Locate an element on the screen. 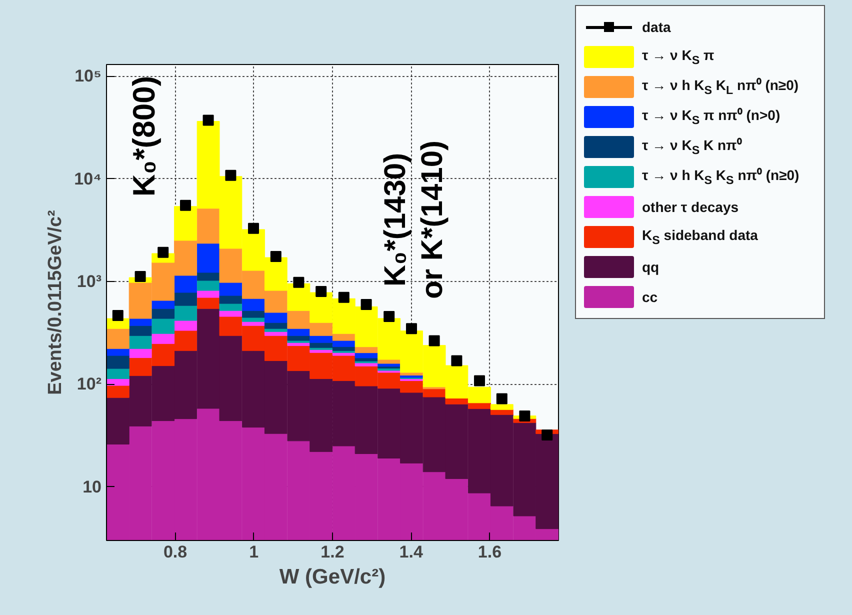 The image size is (852, 615). legend-label: τ → ν K$_{S}$ π nπ⁰ (n>0) is located at coordinates (711, 117).